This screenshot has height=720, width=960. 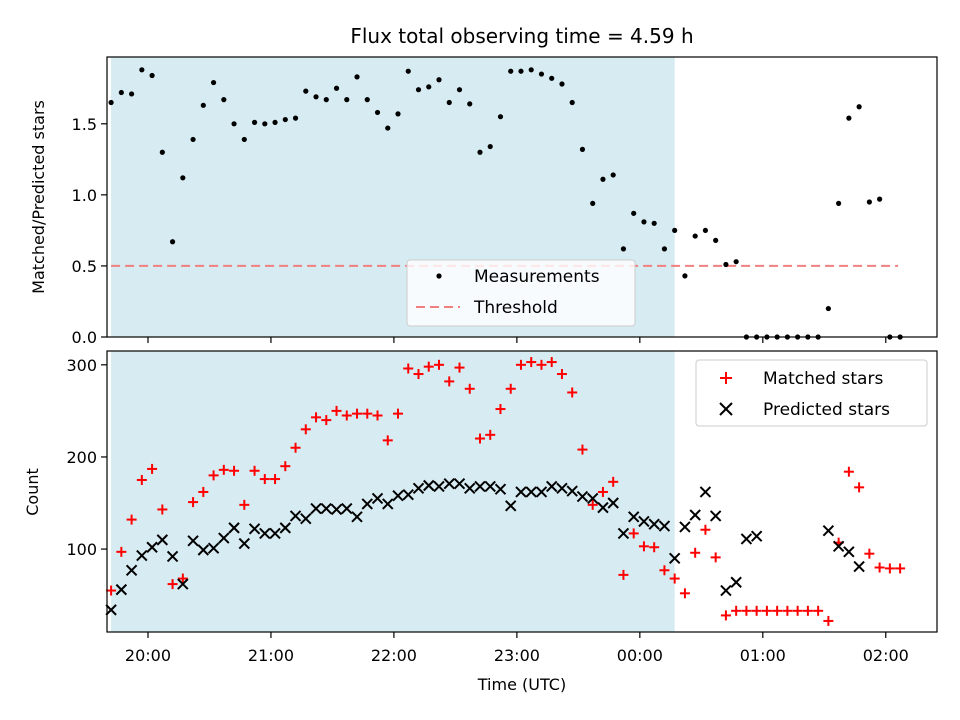 I want to click on legend-matched-marker, so click(x=726, y=378).